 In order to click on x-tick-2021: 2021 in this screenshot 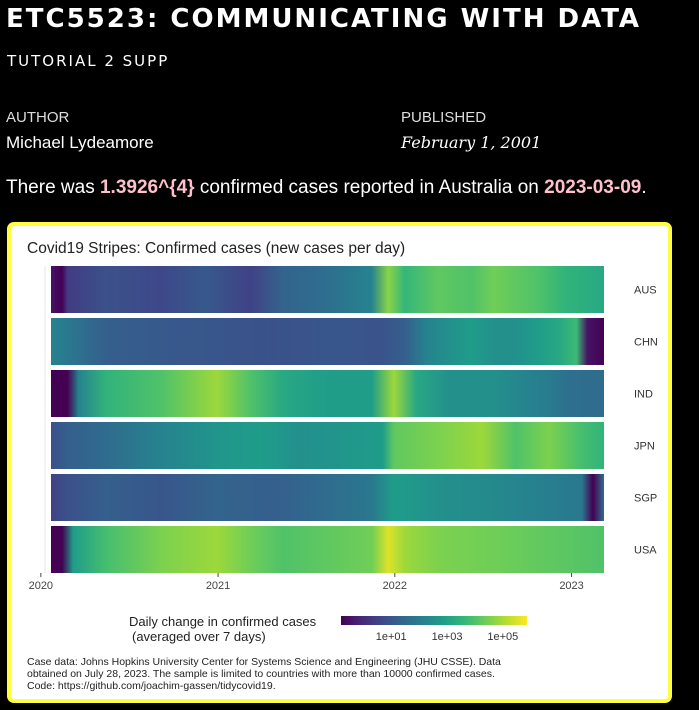, I will do `click(218, 586)`.